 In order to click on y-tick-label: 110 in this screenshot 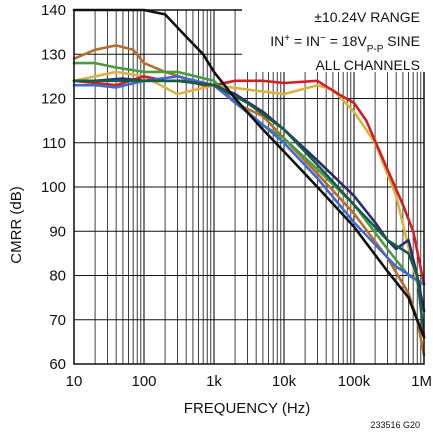, I will do `click(54, 143)`.